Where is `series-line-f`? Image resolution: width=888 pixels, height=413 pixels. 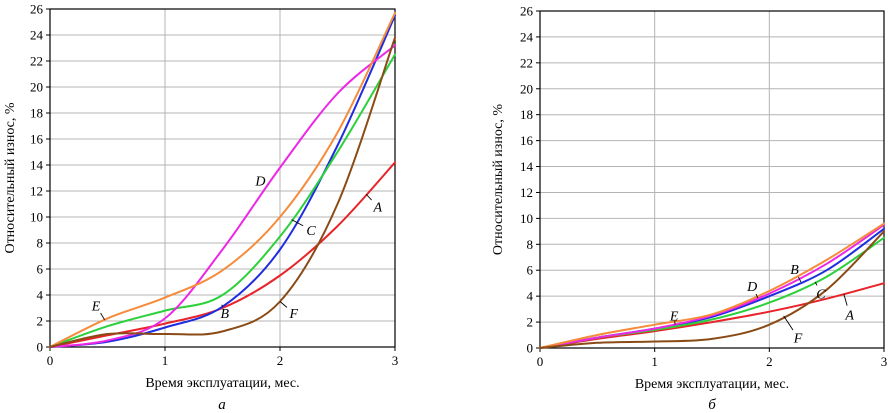
series-line-f is located at coordinates (712, 289).